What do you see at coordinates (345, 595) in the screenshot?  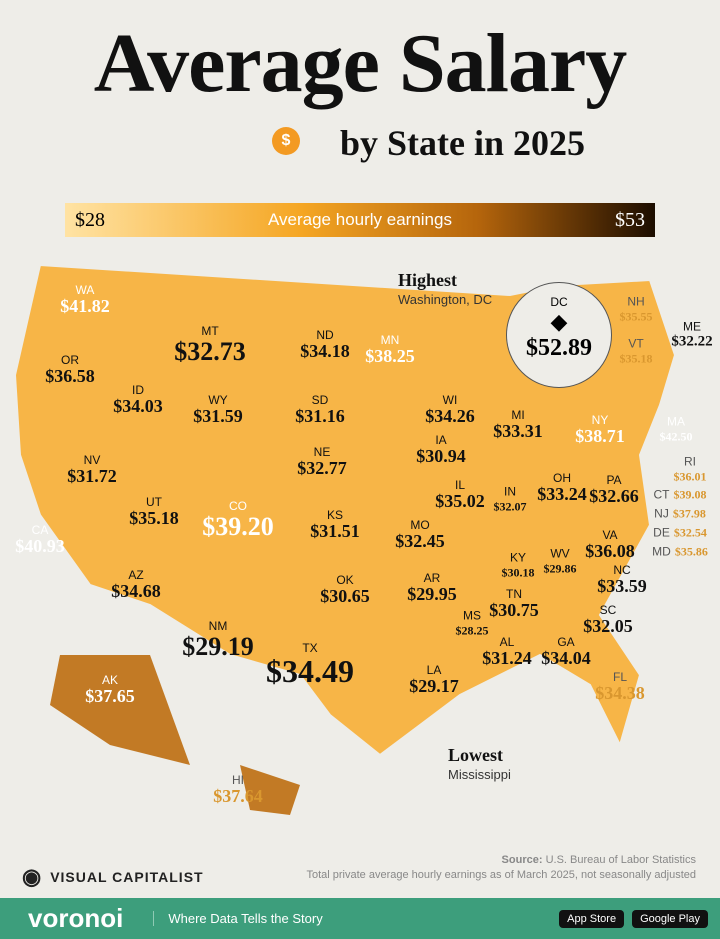 I see `state-value: $30.65` at bounding box center [345, 595].